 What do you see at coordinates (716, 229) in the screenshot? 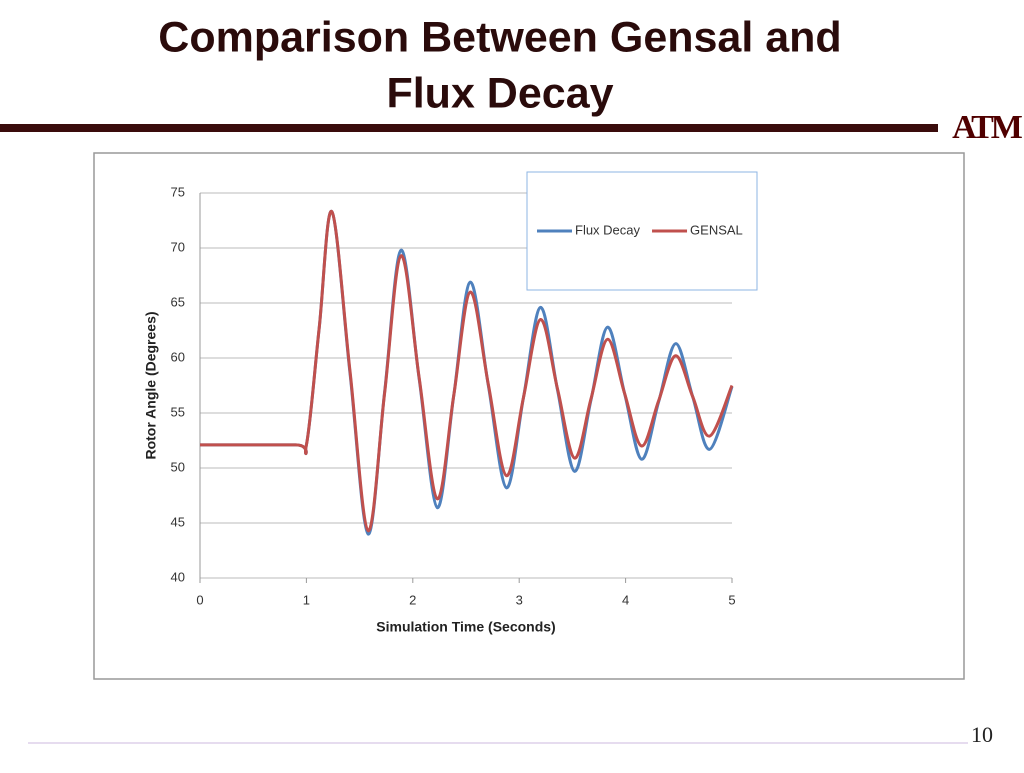
I see `legend-label: GENSAL` at bounding box center [716, 229].